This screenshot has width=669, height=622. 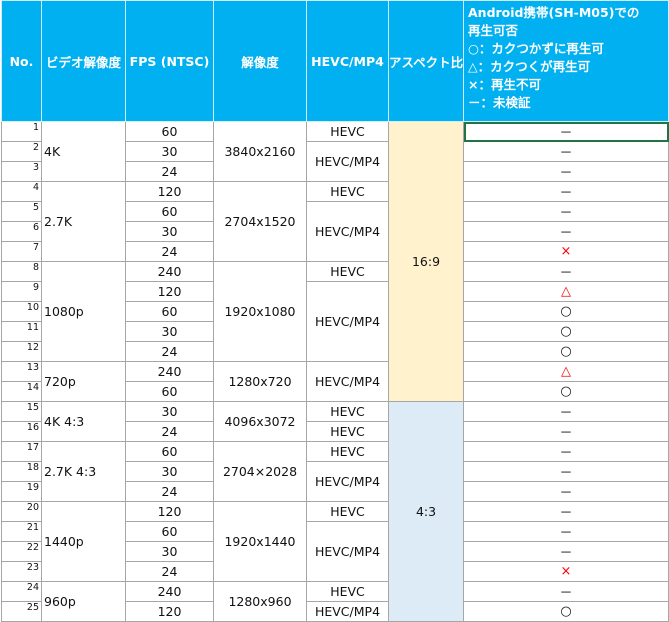 I want to click on row-number: 6, so click(x=21, y=231).